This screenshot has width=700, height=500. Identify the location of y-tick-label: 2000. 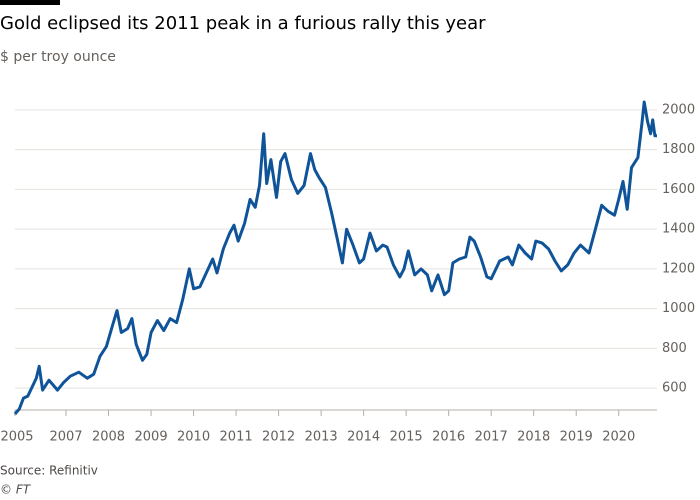
(678, 109).